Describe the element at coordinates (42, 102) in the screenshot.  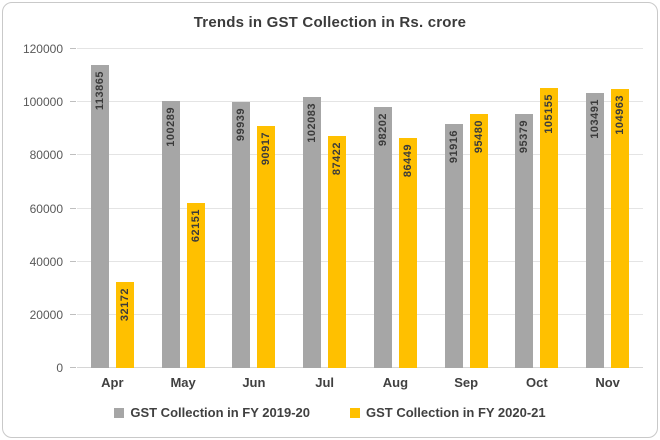
I see `y-tick-label: 100000` at that location.